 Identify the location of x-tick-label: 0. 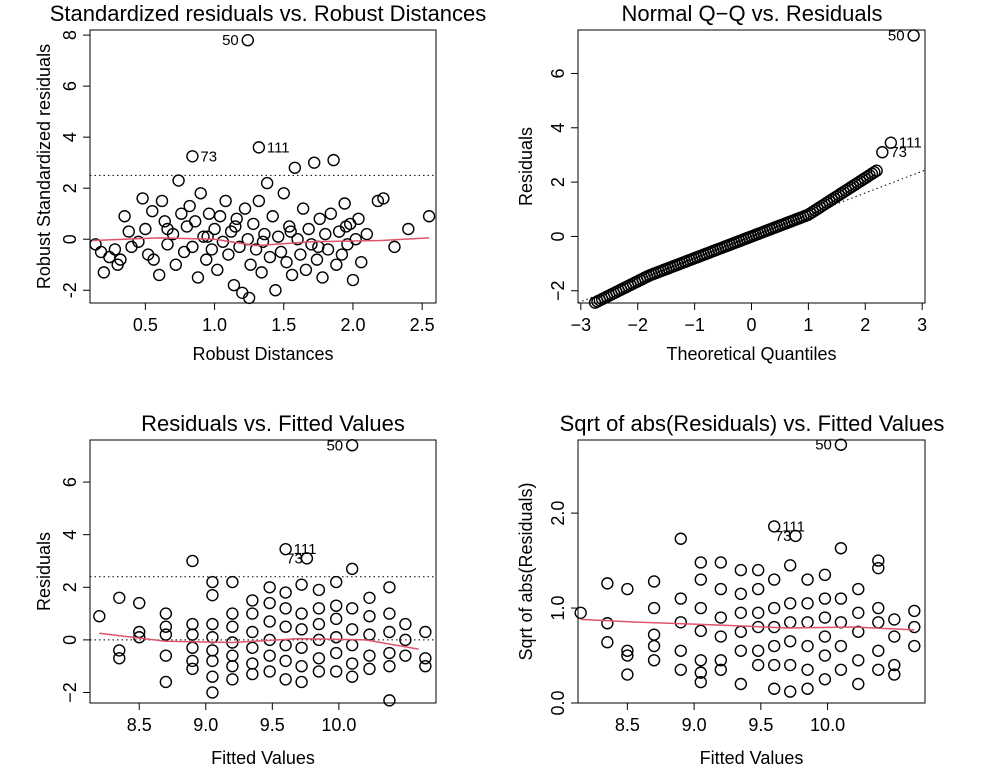
(751, 325).